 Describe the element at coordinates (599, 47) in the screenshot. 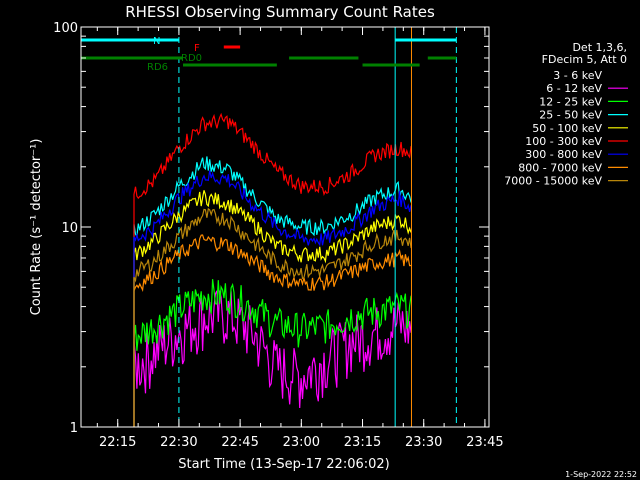

I see `legend-header: Det 1,3,6,` at that location.